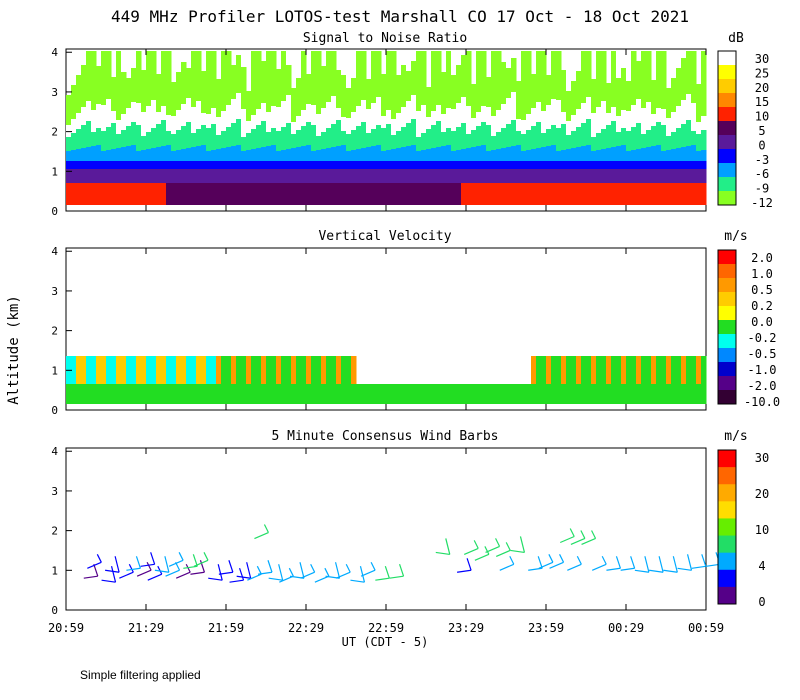 This screenshot has height=700, width=800. Describe the element at coordinates (762, 322) in the screenshot. I see `colorbar-label: 0.0` at that location.